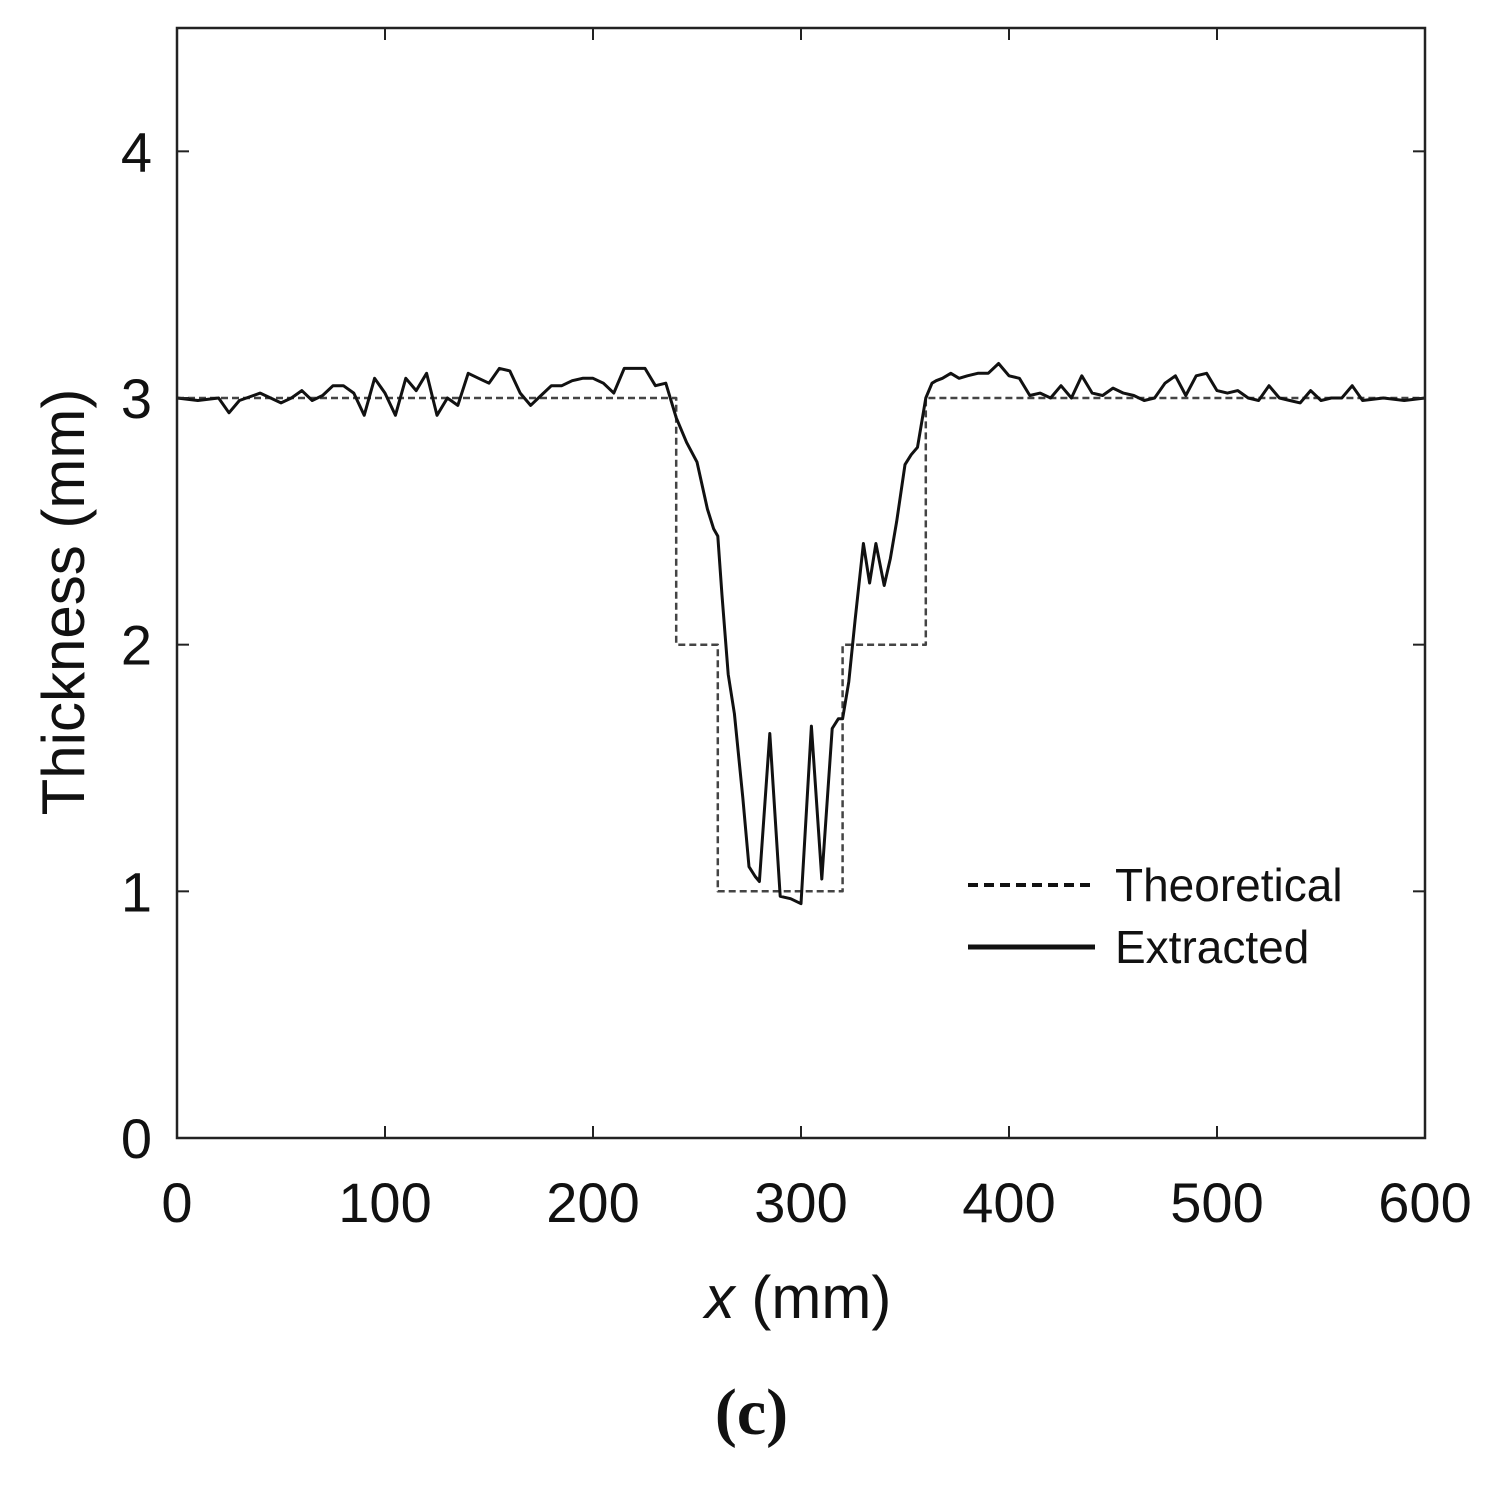 This screenshot has width=1503, height=1487. Describe the element at coordinates (384, 1202) in the screenshot. I see `x-tick-label: 100` at that location.